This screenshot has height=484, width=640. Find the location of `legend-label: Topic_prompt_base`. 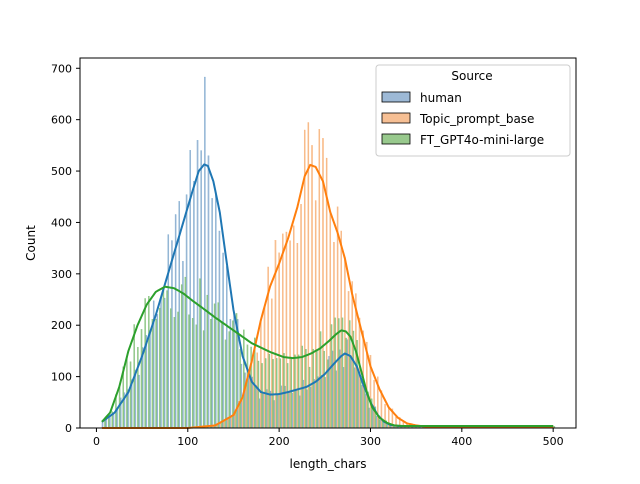

legend-label: Topic_prompt_base is located at coordinates (476, 119).